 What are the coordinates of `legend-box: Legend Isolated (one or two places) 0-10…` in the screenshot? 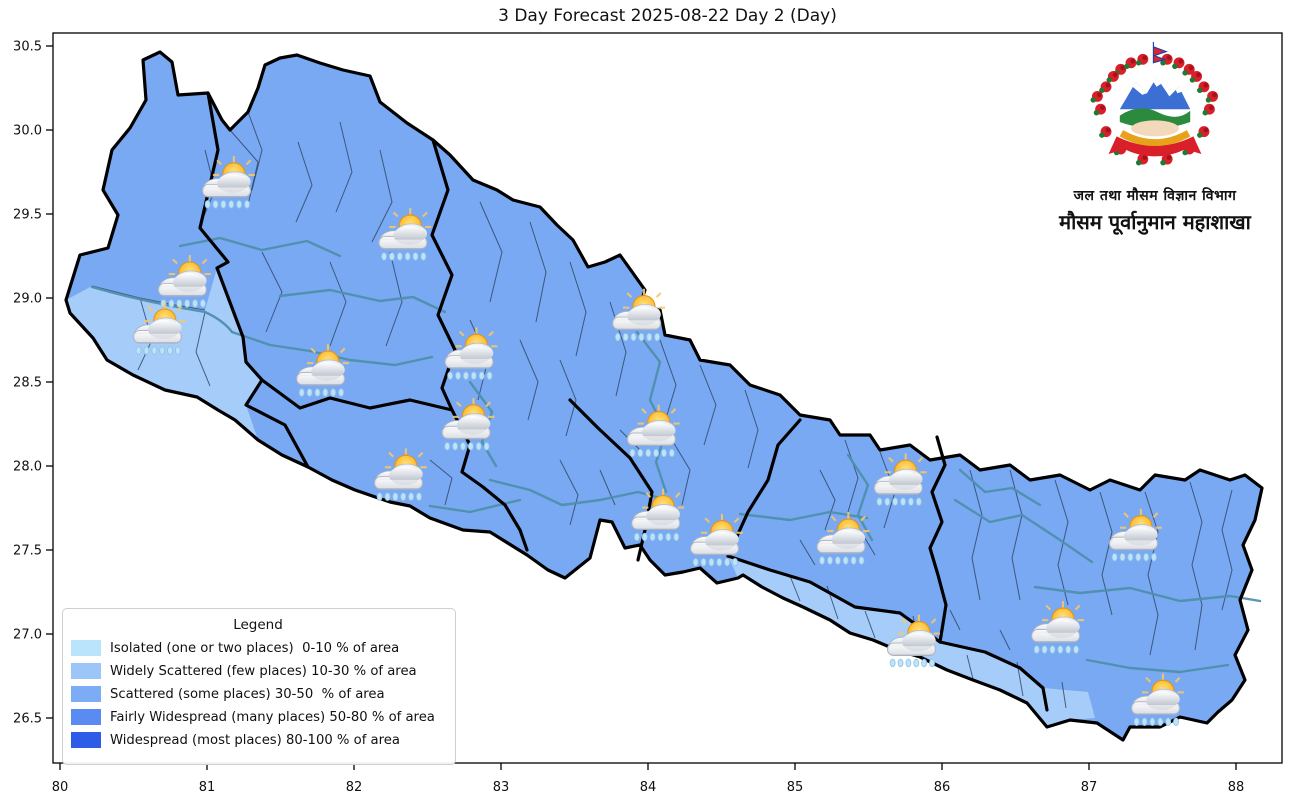 It's located at (259, 686).